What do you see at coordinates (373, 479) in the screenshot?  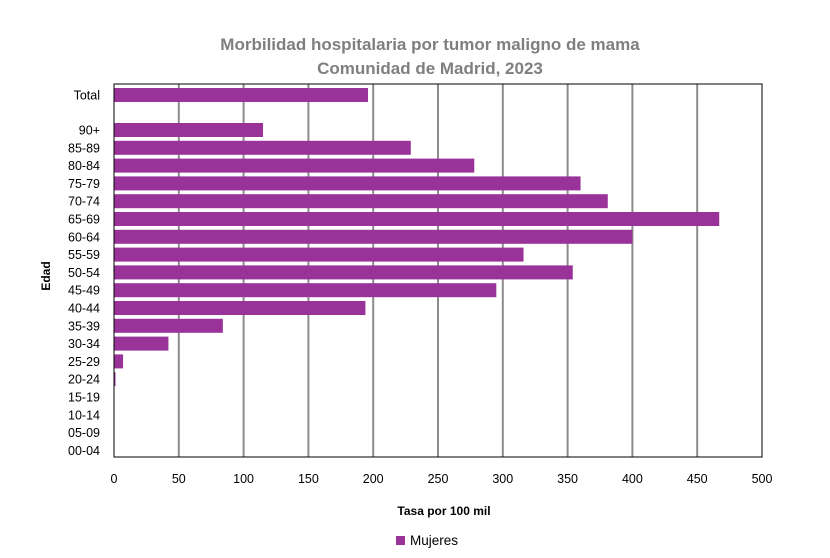 I see `x-tick-label: 200` at bounding box center [373, 479].